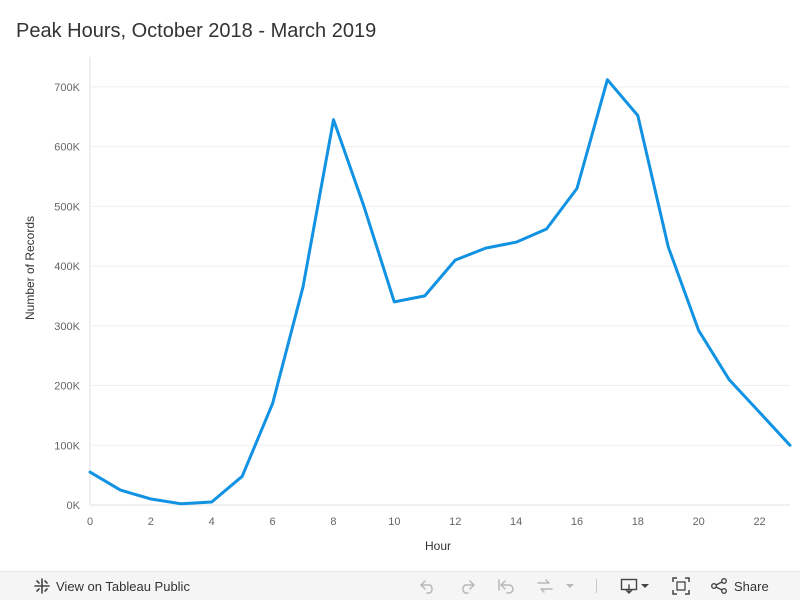 The image size is (800, 600). What do you see at coordinates (67, 88) in the screenshot?
I see `y-tick-label: 700K` at bounding box center [67, 88].